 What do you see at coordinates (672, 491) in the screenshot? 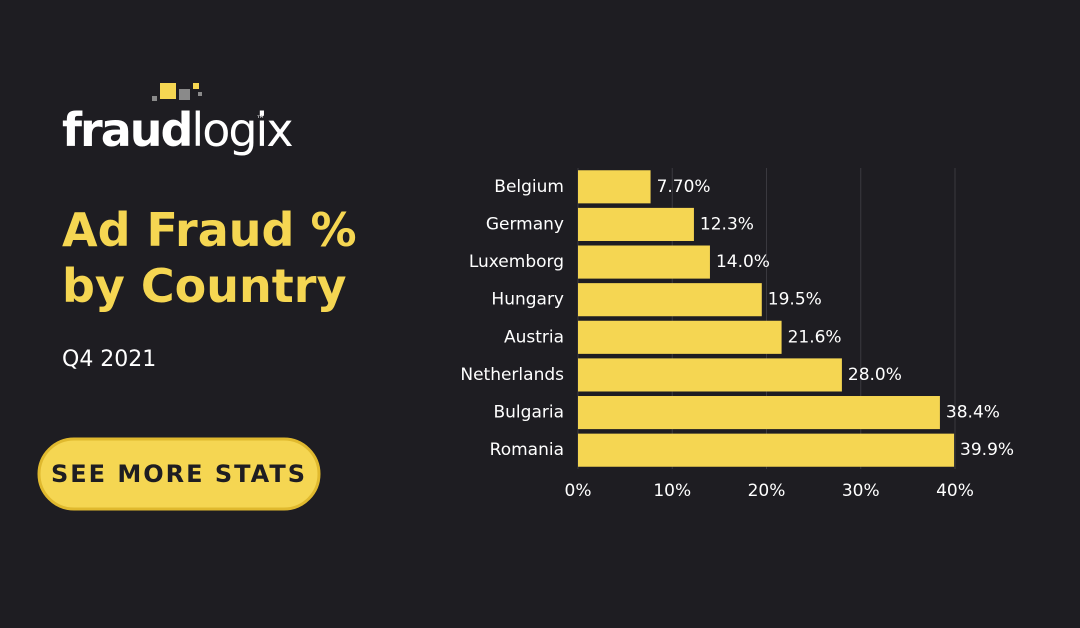
I see `x-tick-label: 10%` at bounding box center [672, 491].